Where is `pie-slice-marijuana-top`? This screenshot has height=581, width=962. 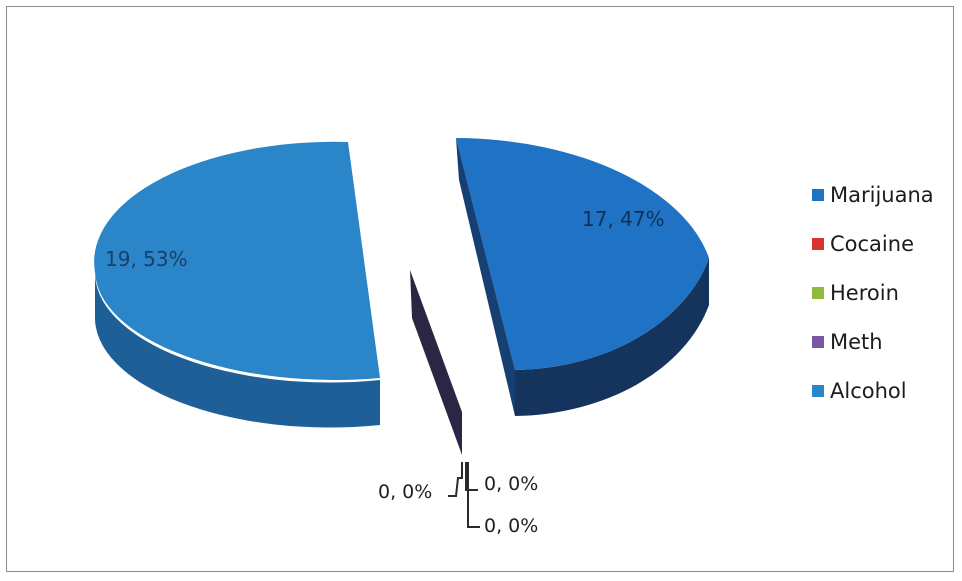
pie-slice-marijuana-top is located at coordinates (582, 254).